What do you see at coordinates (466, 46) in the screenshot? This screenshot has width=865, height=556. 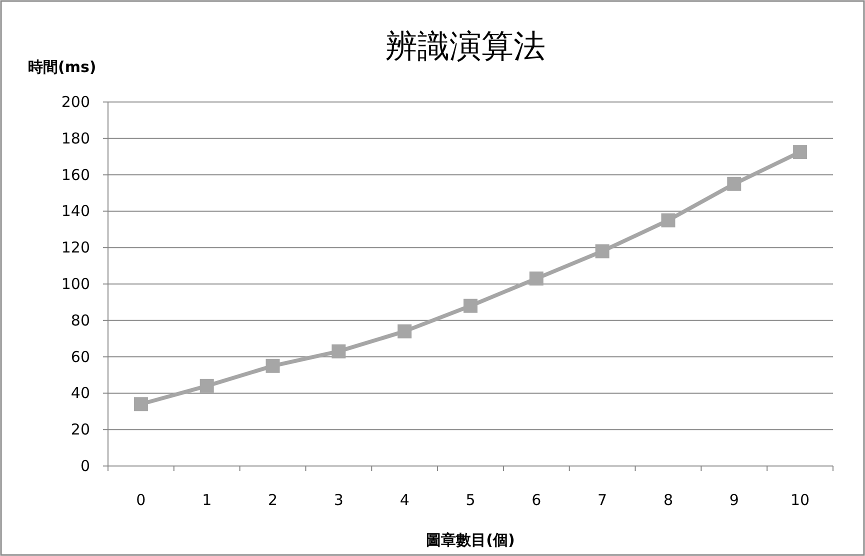 I see `chart-title: 辨識演算法` at bounding box center [466, 46].